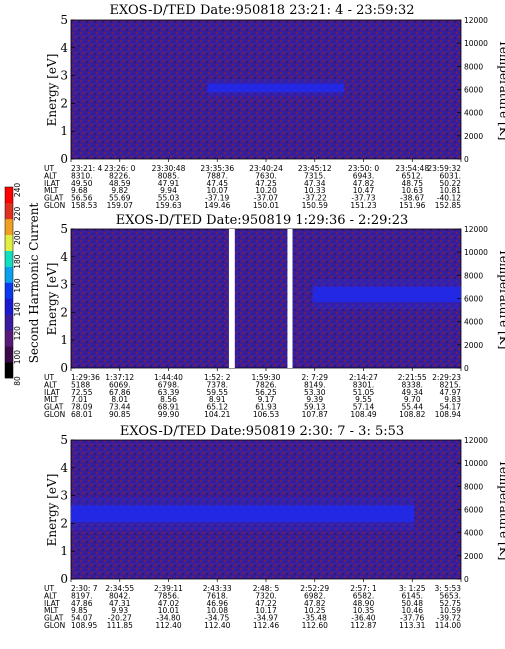  I want to click on ephemeris-cell: -37.19, so click(217, 198).